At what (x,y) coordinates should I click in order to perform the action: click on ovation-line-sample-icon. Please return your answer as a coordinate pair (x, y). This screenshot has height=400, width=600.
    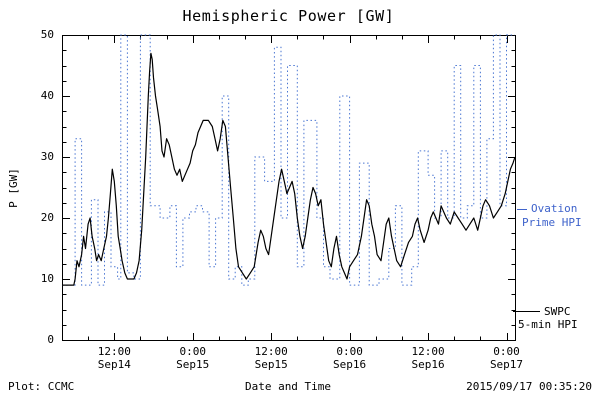
    Looking at the image, I should click on (522, 209).